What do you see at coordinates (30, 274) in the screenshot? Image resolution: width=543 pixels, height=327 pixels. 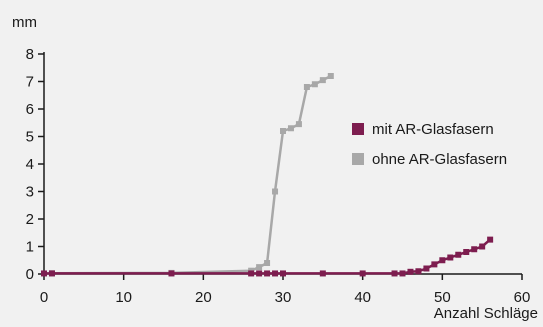 I see `y-tick-label: 0` at bounding box center [30, 274].